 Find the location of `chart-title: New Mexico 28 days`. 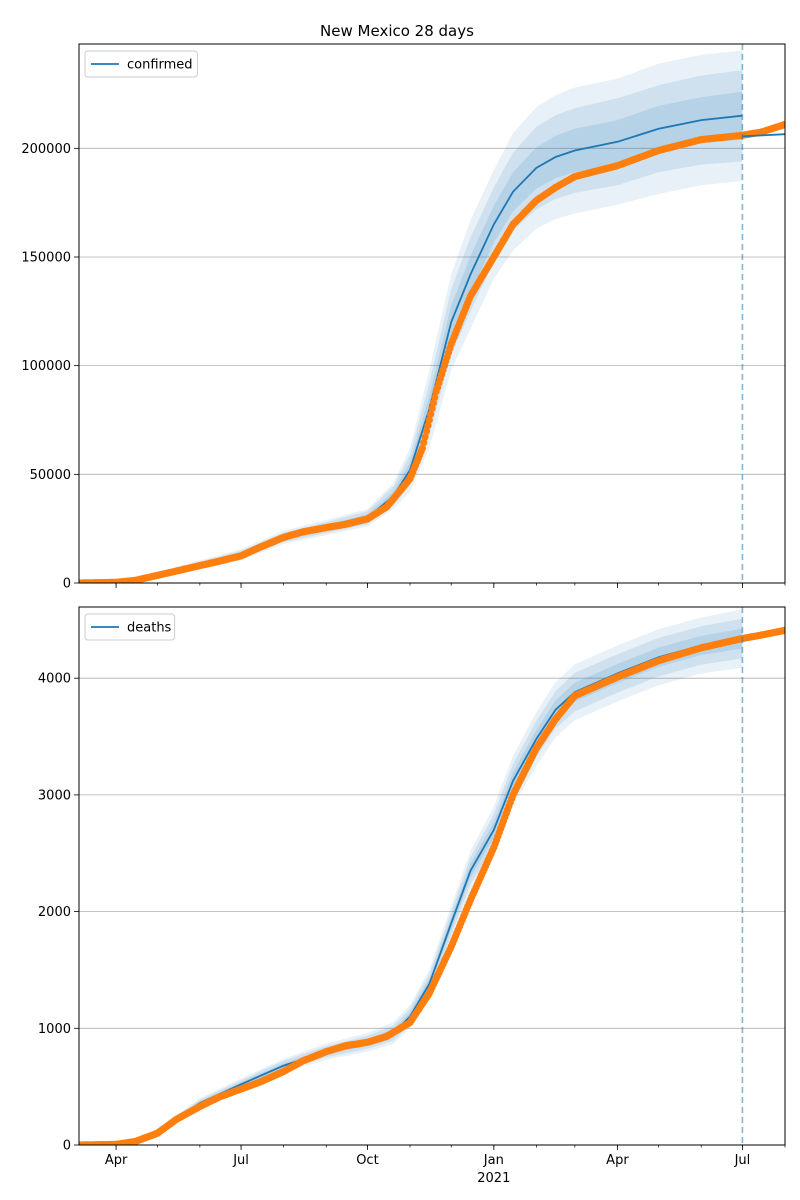

chart-title: New Mexico 28 days is located at coordinates (397, 31).